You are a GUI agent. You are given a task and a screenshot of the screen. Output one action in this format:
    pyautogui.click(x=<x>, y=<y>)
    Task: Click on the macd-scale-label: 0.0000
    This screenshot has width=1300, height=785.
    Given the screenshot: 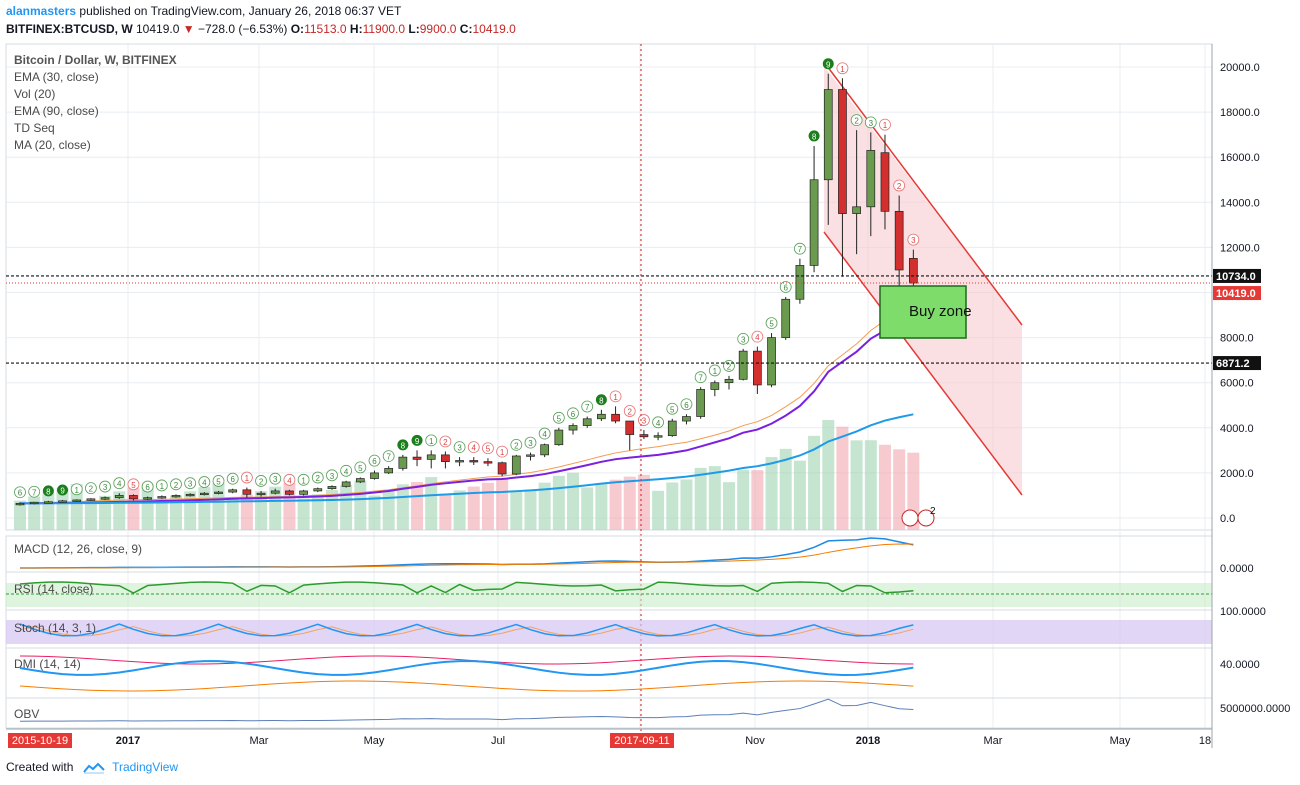 What is the action you would take?
    pyautogui.click(x=1237, y=569)
    